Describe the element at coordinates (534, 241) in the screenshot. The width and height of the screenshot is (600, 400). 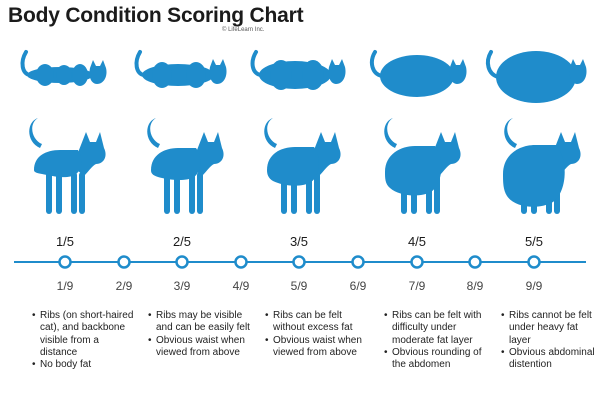
I see `score-5-point-5: 5/5` at that location.